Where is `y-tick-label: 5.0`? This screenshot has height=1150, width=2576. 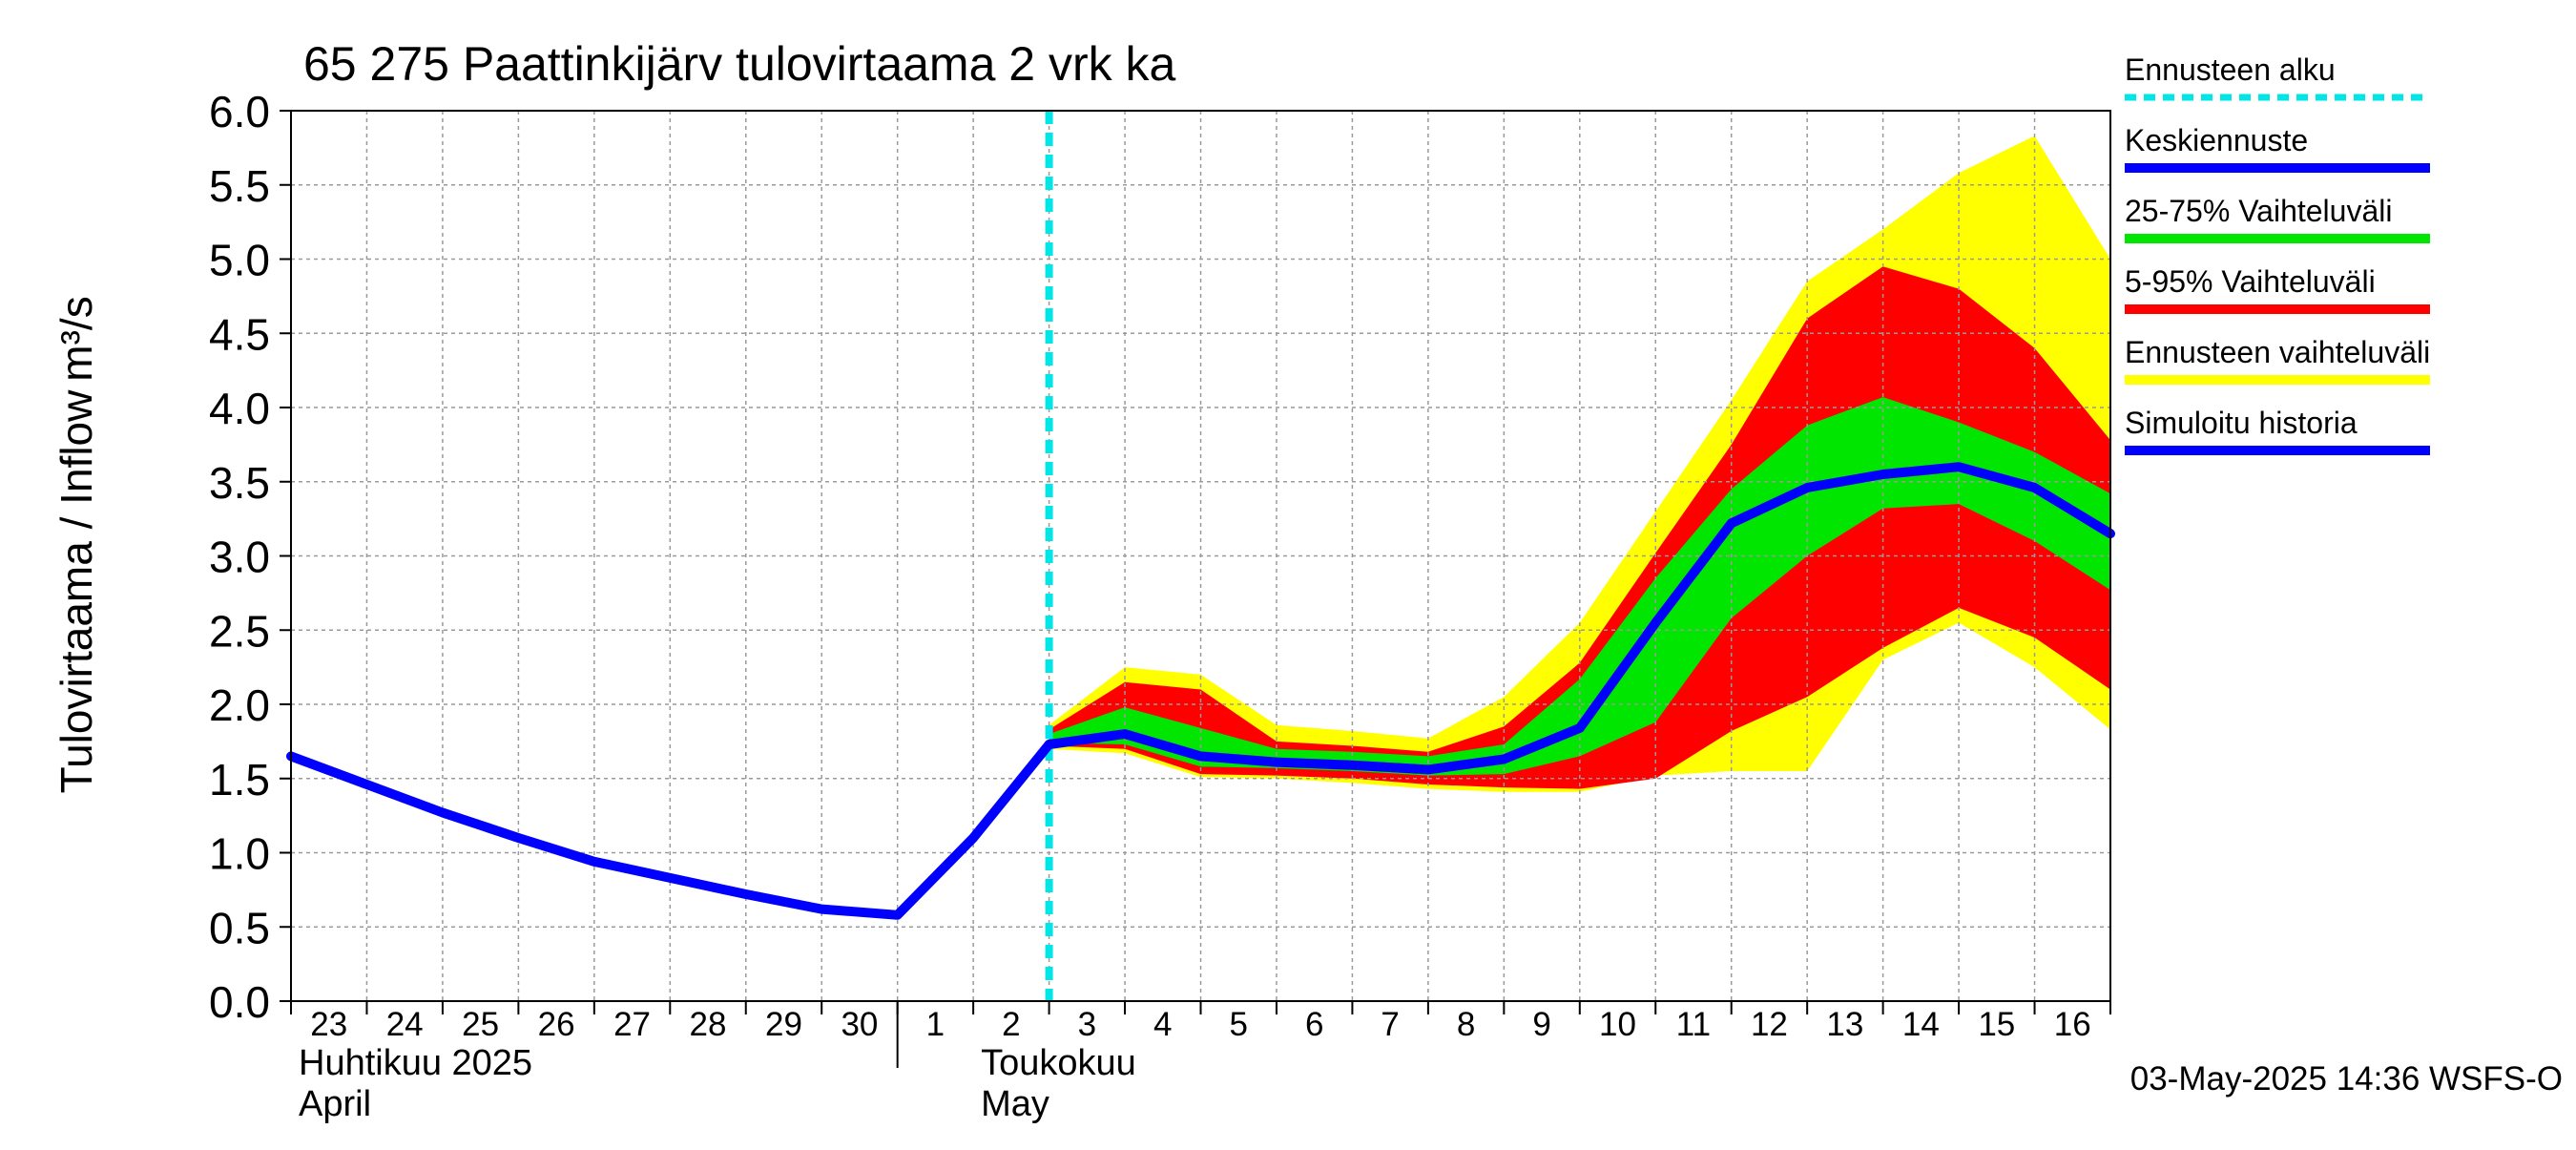
y-tick-label: 5.0 is located at coordinates (239, 260).